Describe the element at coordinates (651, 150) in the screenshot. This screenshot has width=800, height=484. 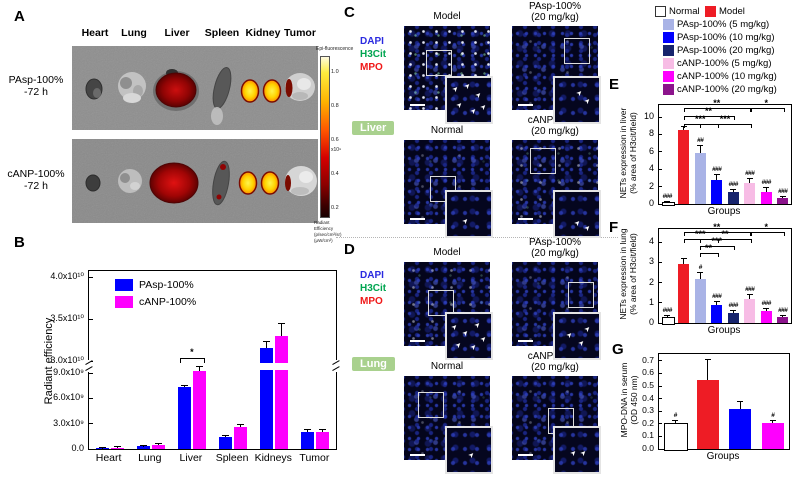
I see `y-tick-label: 6` at that location.